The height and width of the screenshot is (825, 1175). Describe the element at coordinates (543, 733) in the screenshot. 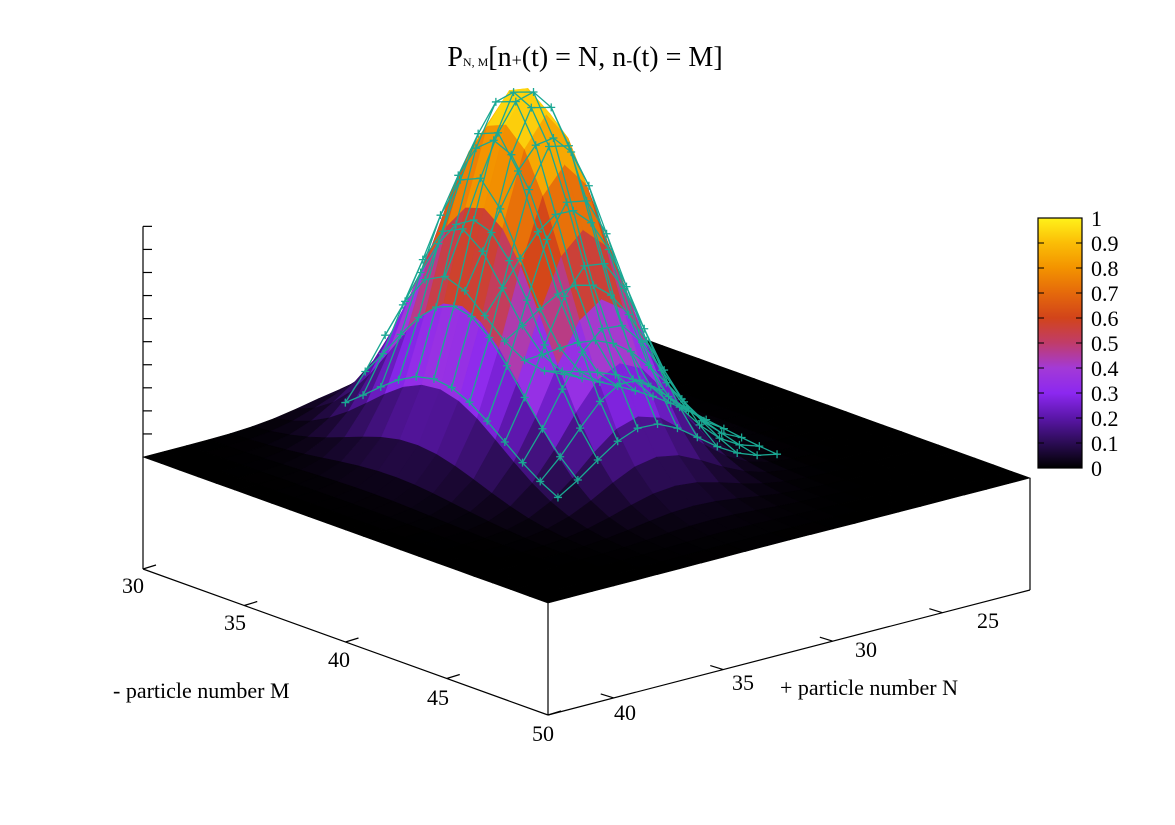

I see `m-tick-label: 50` at that location.